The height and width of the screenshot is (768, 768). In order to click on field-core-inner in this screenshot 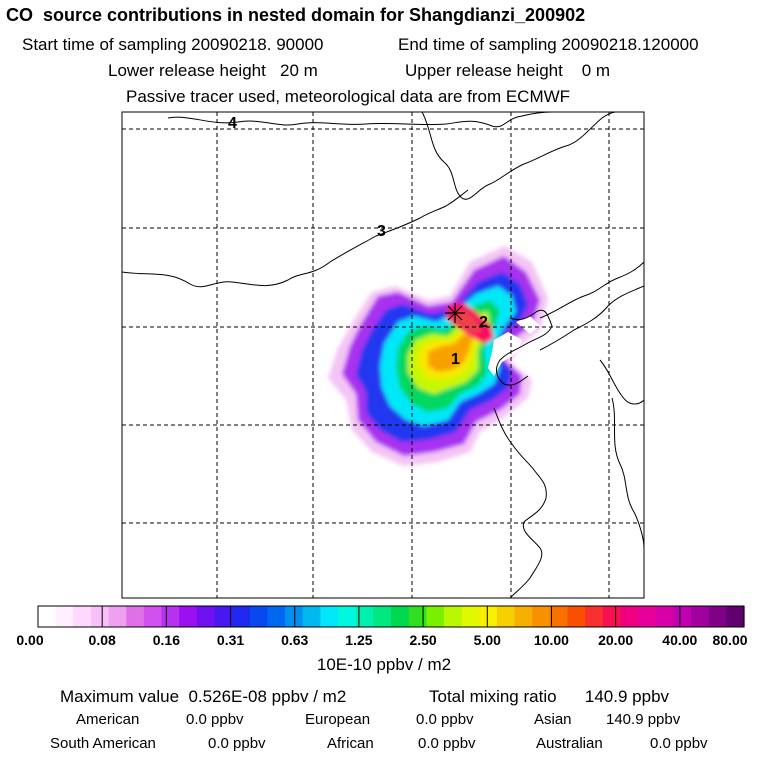, I will do `click(467, 322)`.